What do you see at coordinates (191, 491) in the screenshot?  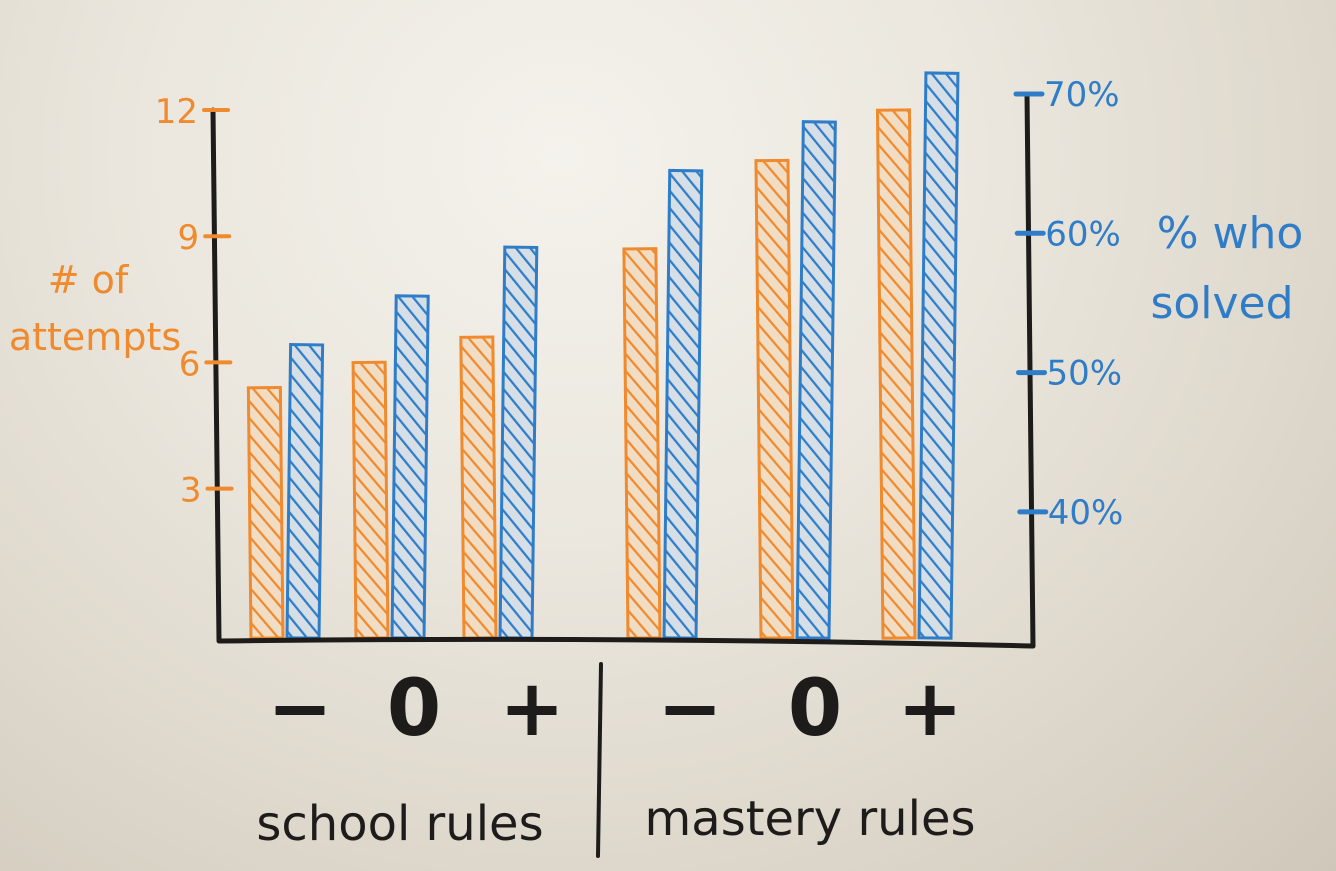 I see `left-tick-label-3: 3` at bounding box center [191, 491].